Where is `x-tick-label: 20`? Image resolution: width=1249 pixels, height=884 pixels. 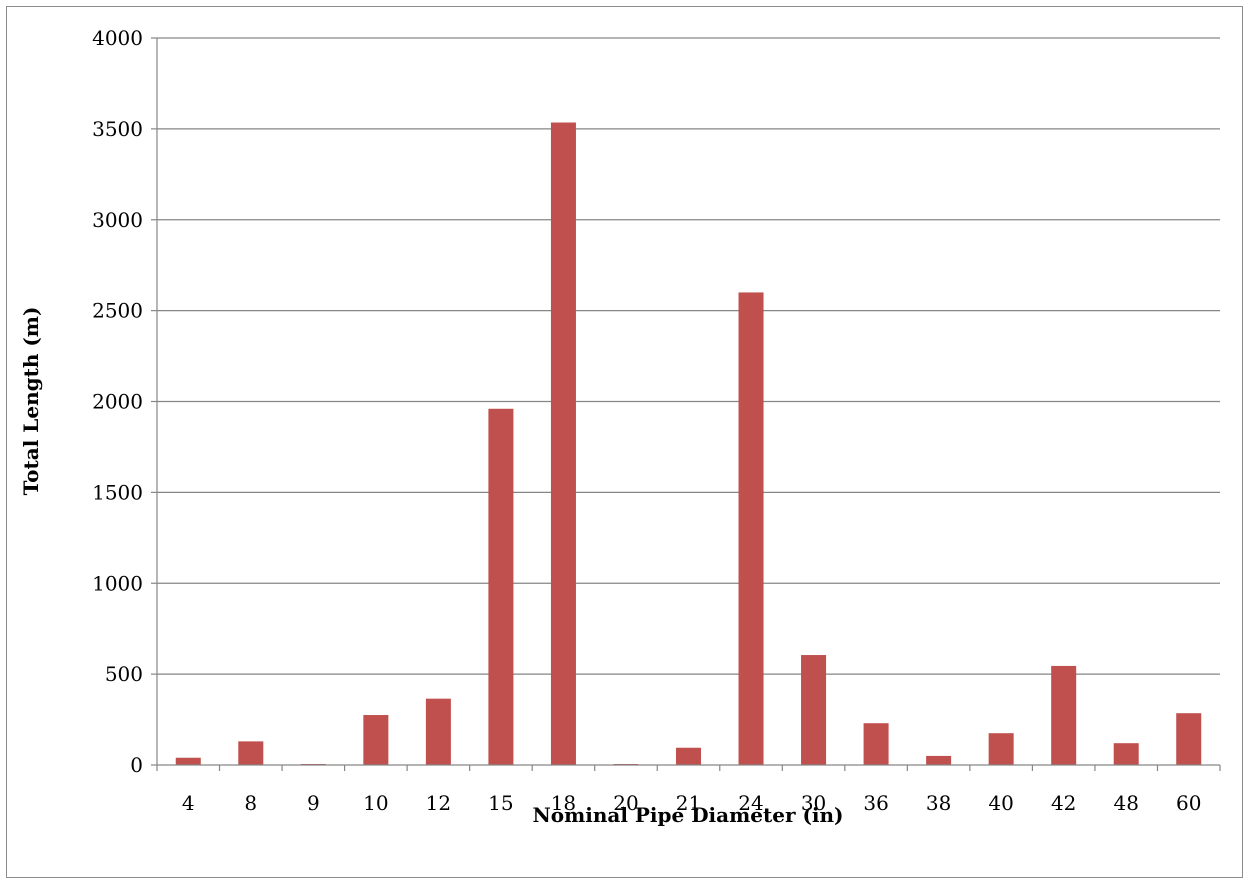 x-tick-label: 20 is located at coordinates (625, 803).